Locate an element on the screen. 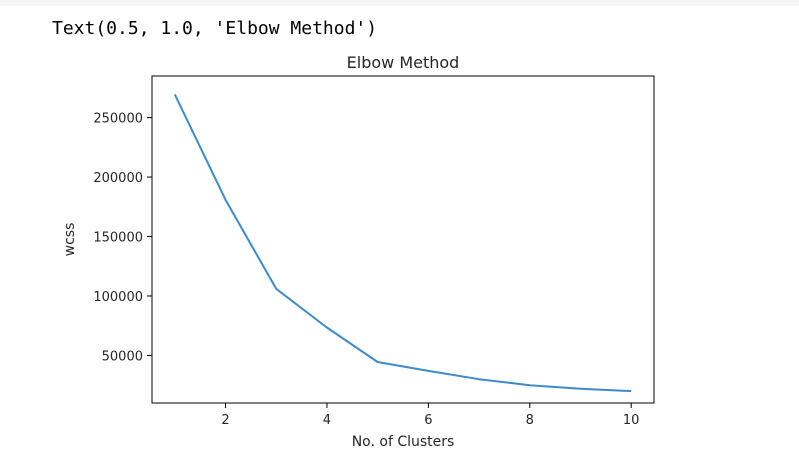 The image size is (799, 475). x-tick-label: 6 is located at coordinates (428, 420).